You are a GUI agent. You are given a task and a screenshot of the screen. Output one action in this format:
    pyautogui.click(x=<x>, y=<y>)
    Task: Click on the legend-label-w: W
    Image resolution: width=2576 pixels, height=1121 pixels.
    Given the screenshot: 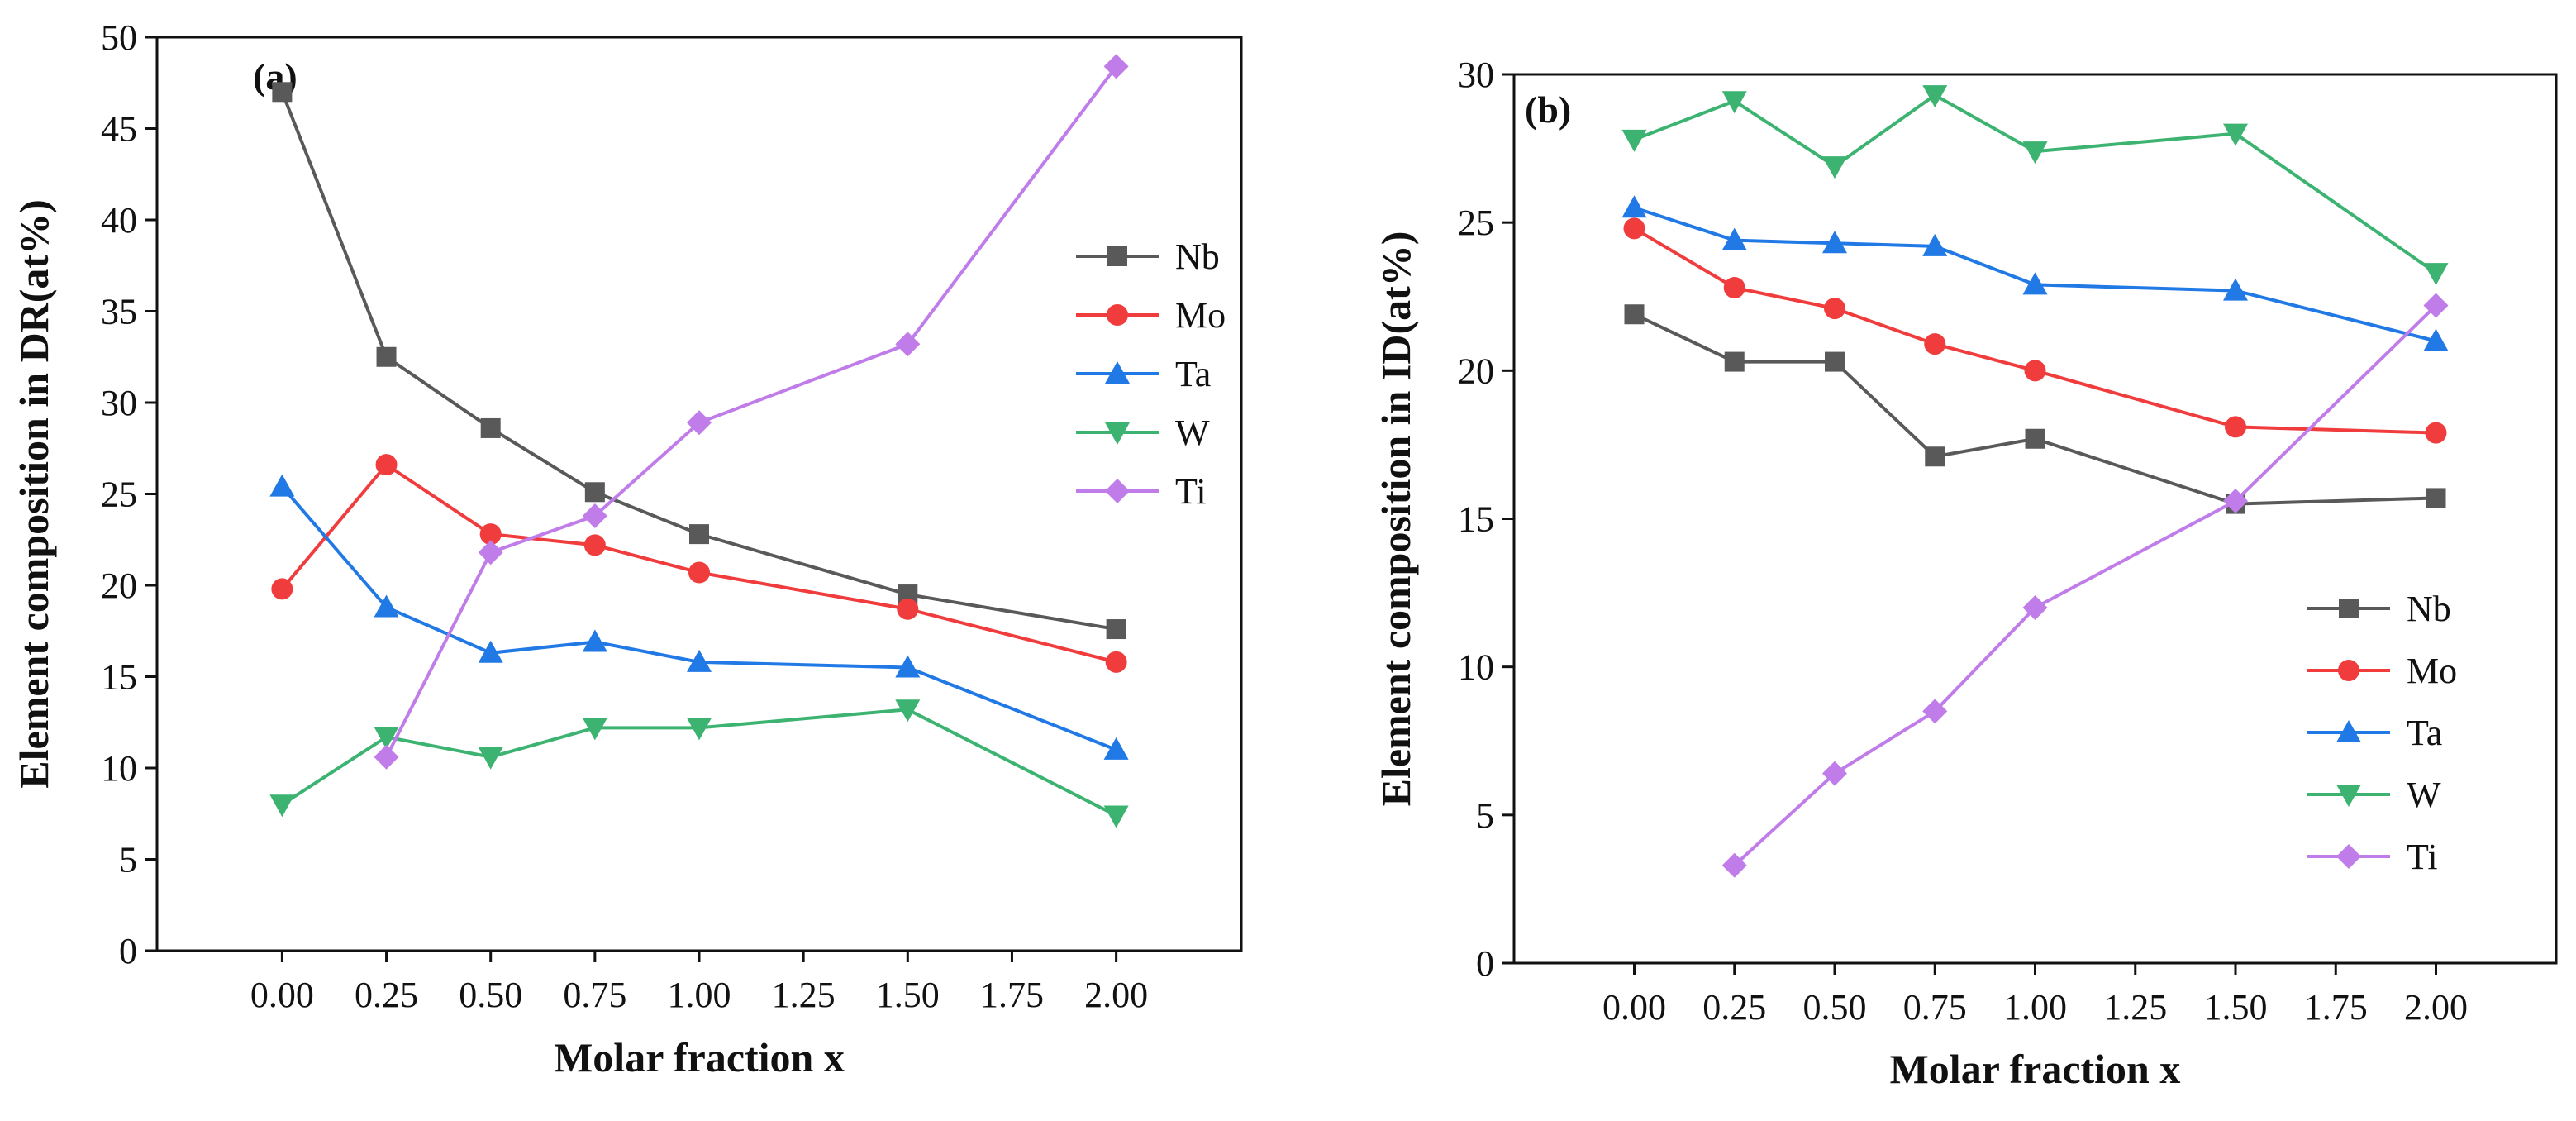 What is the action you would take?
    pyautogui.click(x=2424, y=795)
    